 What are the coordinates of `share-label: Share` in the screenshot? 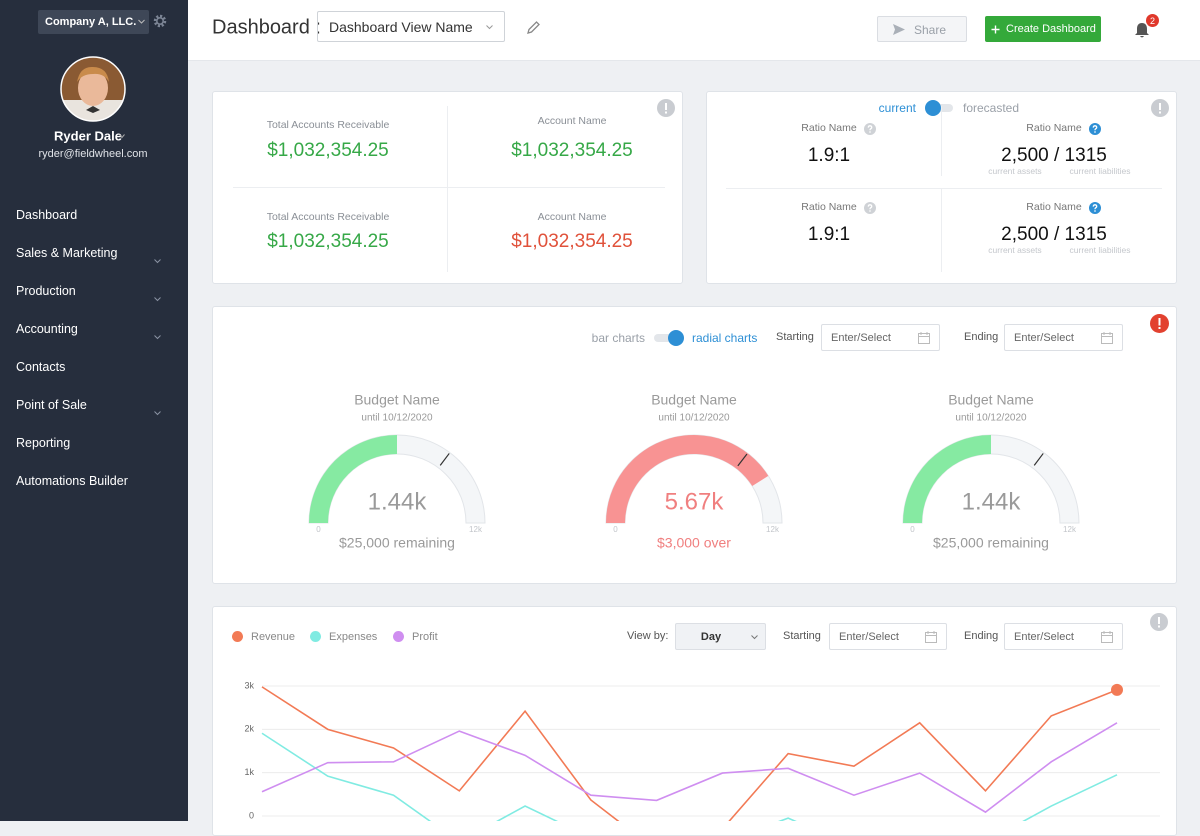 It's located at (930, 30).